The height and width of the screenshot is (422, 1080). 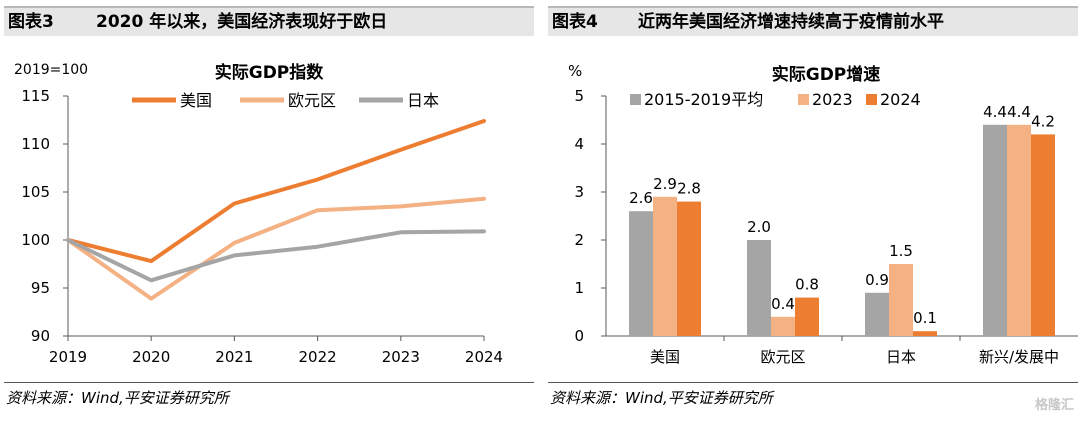 What do you see at coordinates (484, 357) in the screenshot?
I see `x-tick-label: 2024` at bounding box center [484, 357].